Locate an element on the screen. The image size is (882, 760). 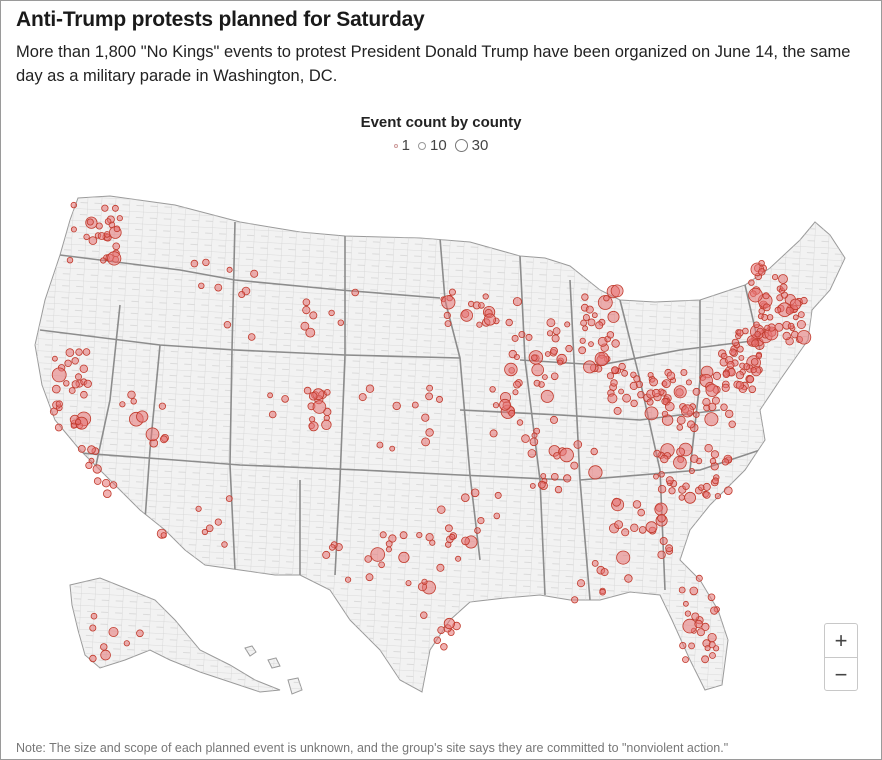
zoom-in-button: + is located at coordinates (841, 640).